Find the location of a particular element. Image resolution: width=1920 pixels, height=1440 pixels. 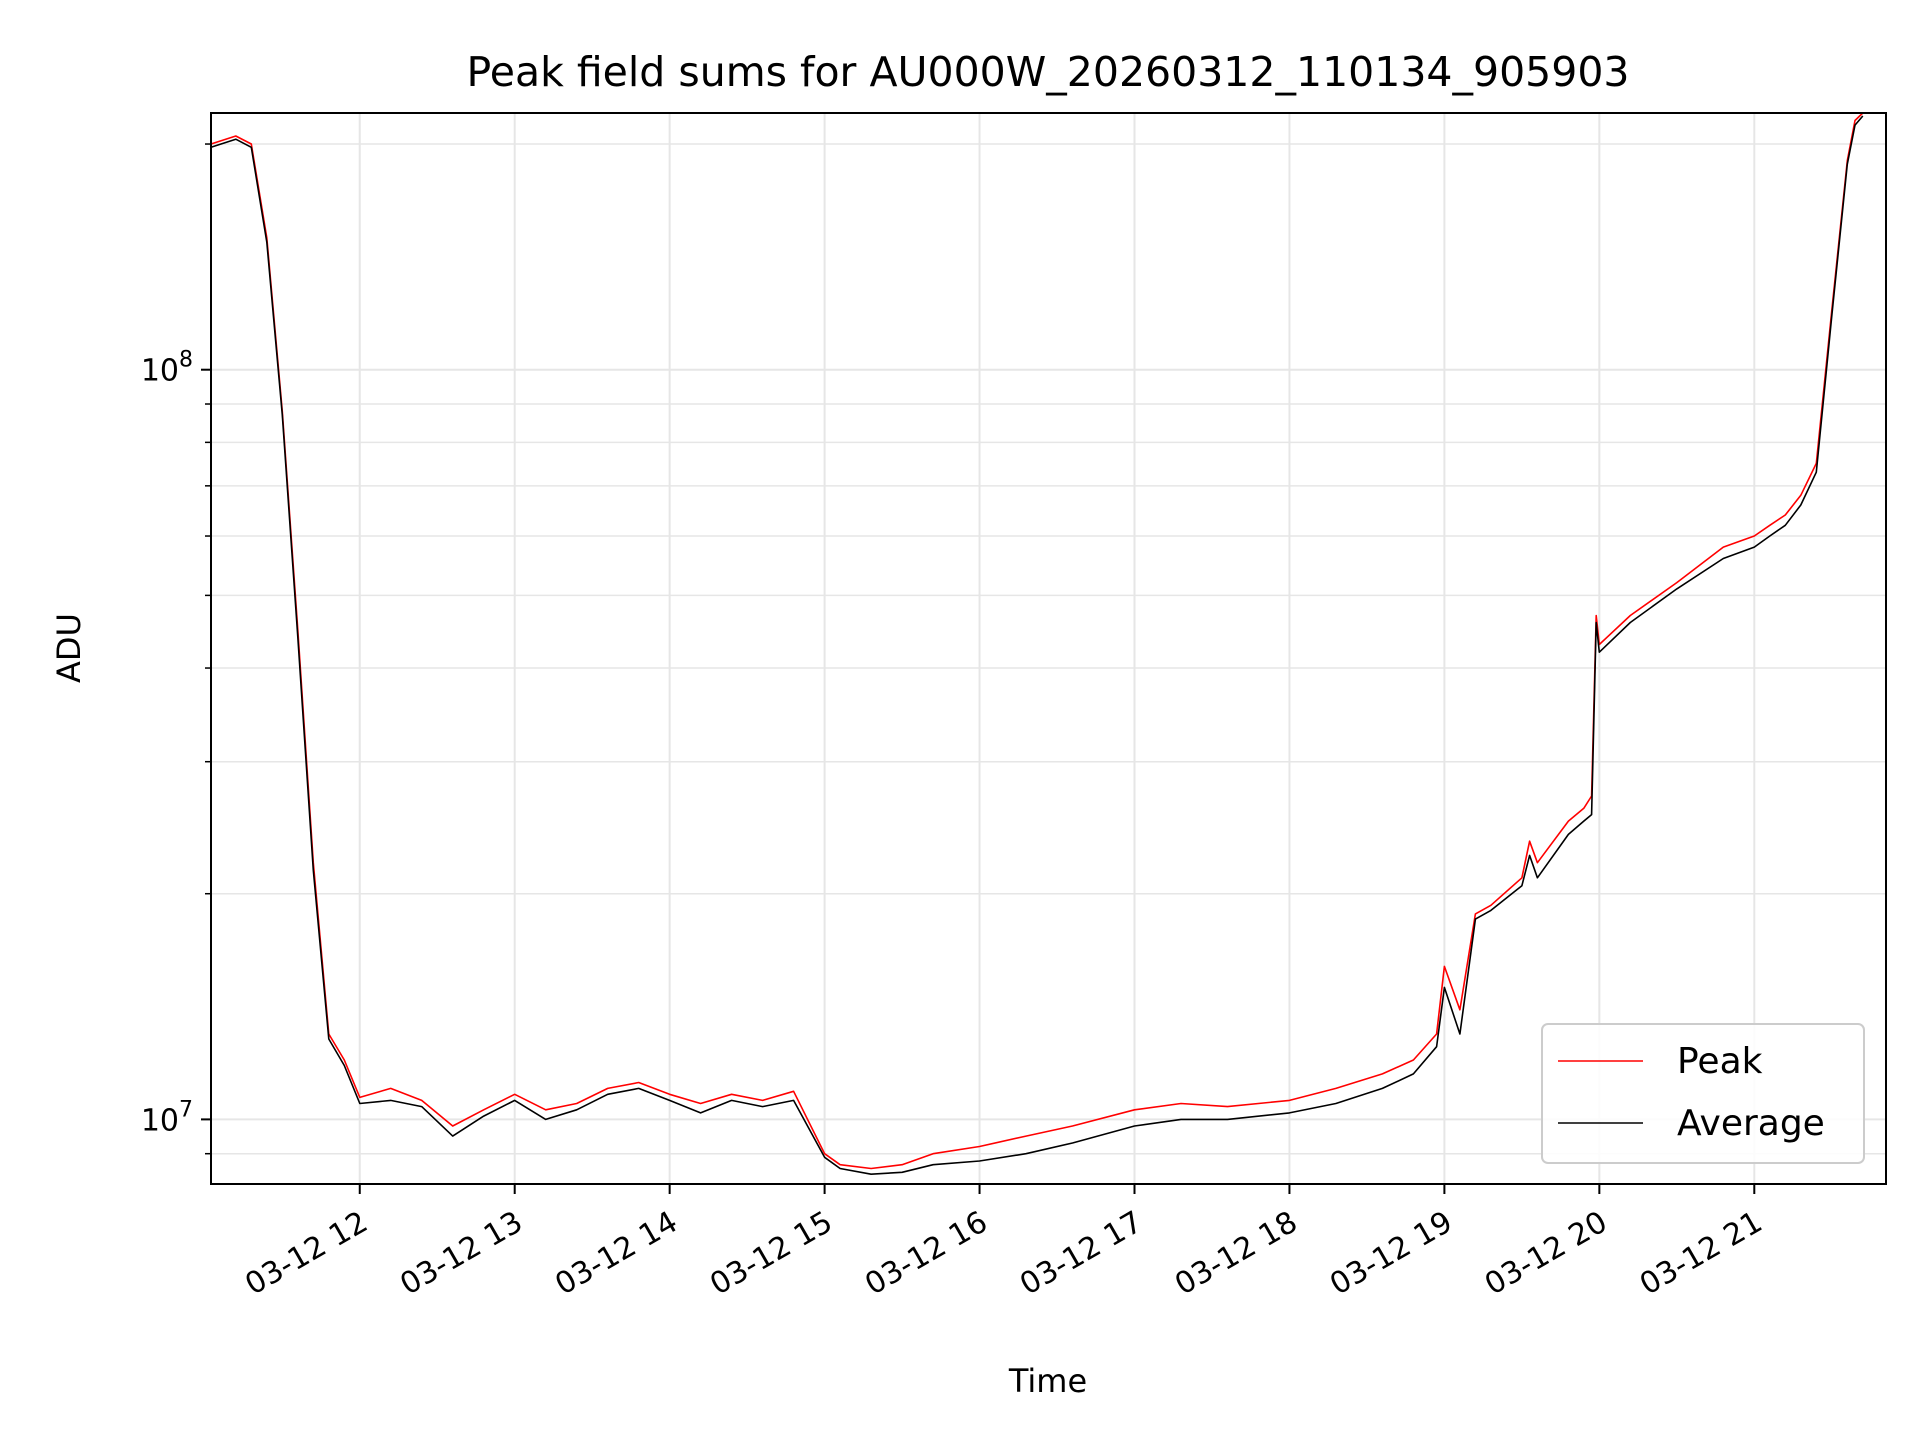

y-axis-label: ADU is located at coordinates (69, 648).